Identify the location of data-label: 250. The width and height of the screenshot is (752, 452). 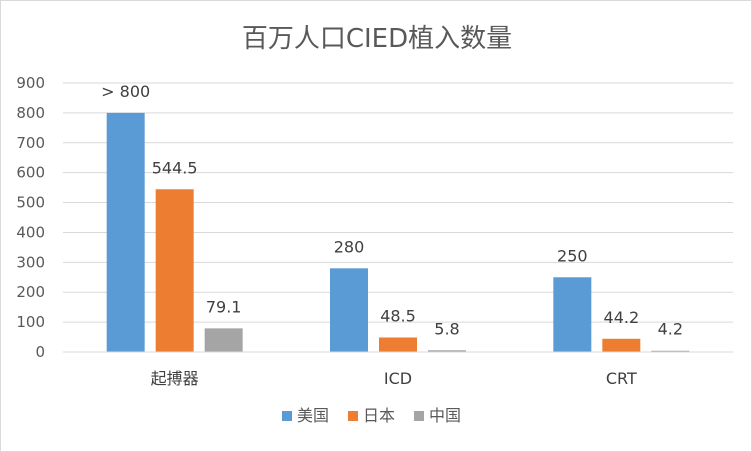
(572, 255).